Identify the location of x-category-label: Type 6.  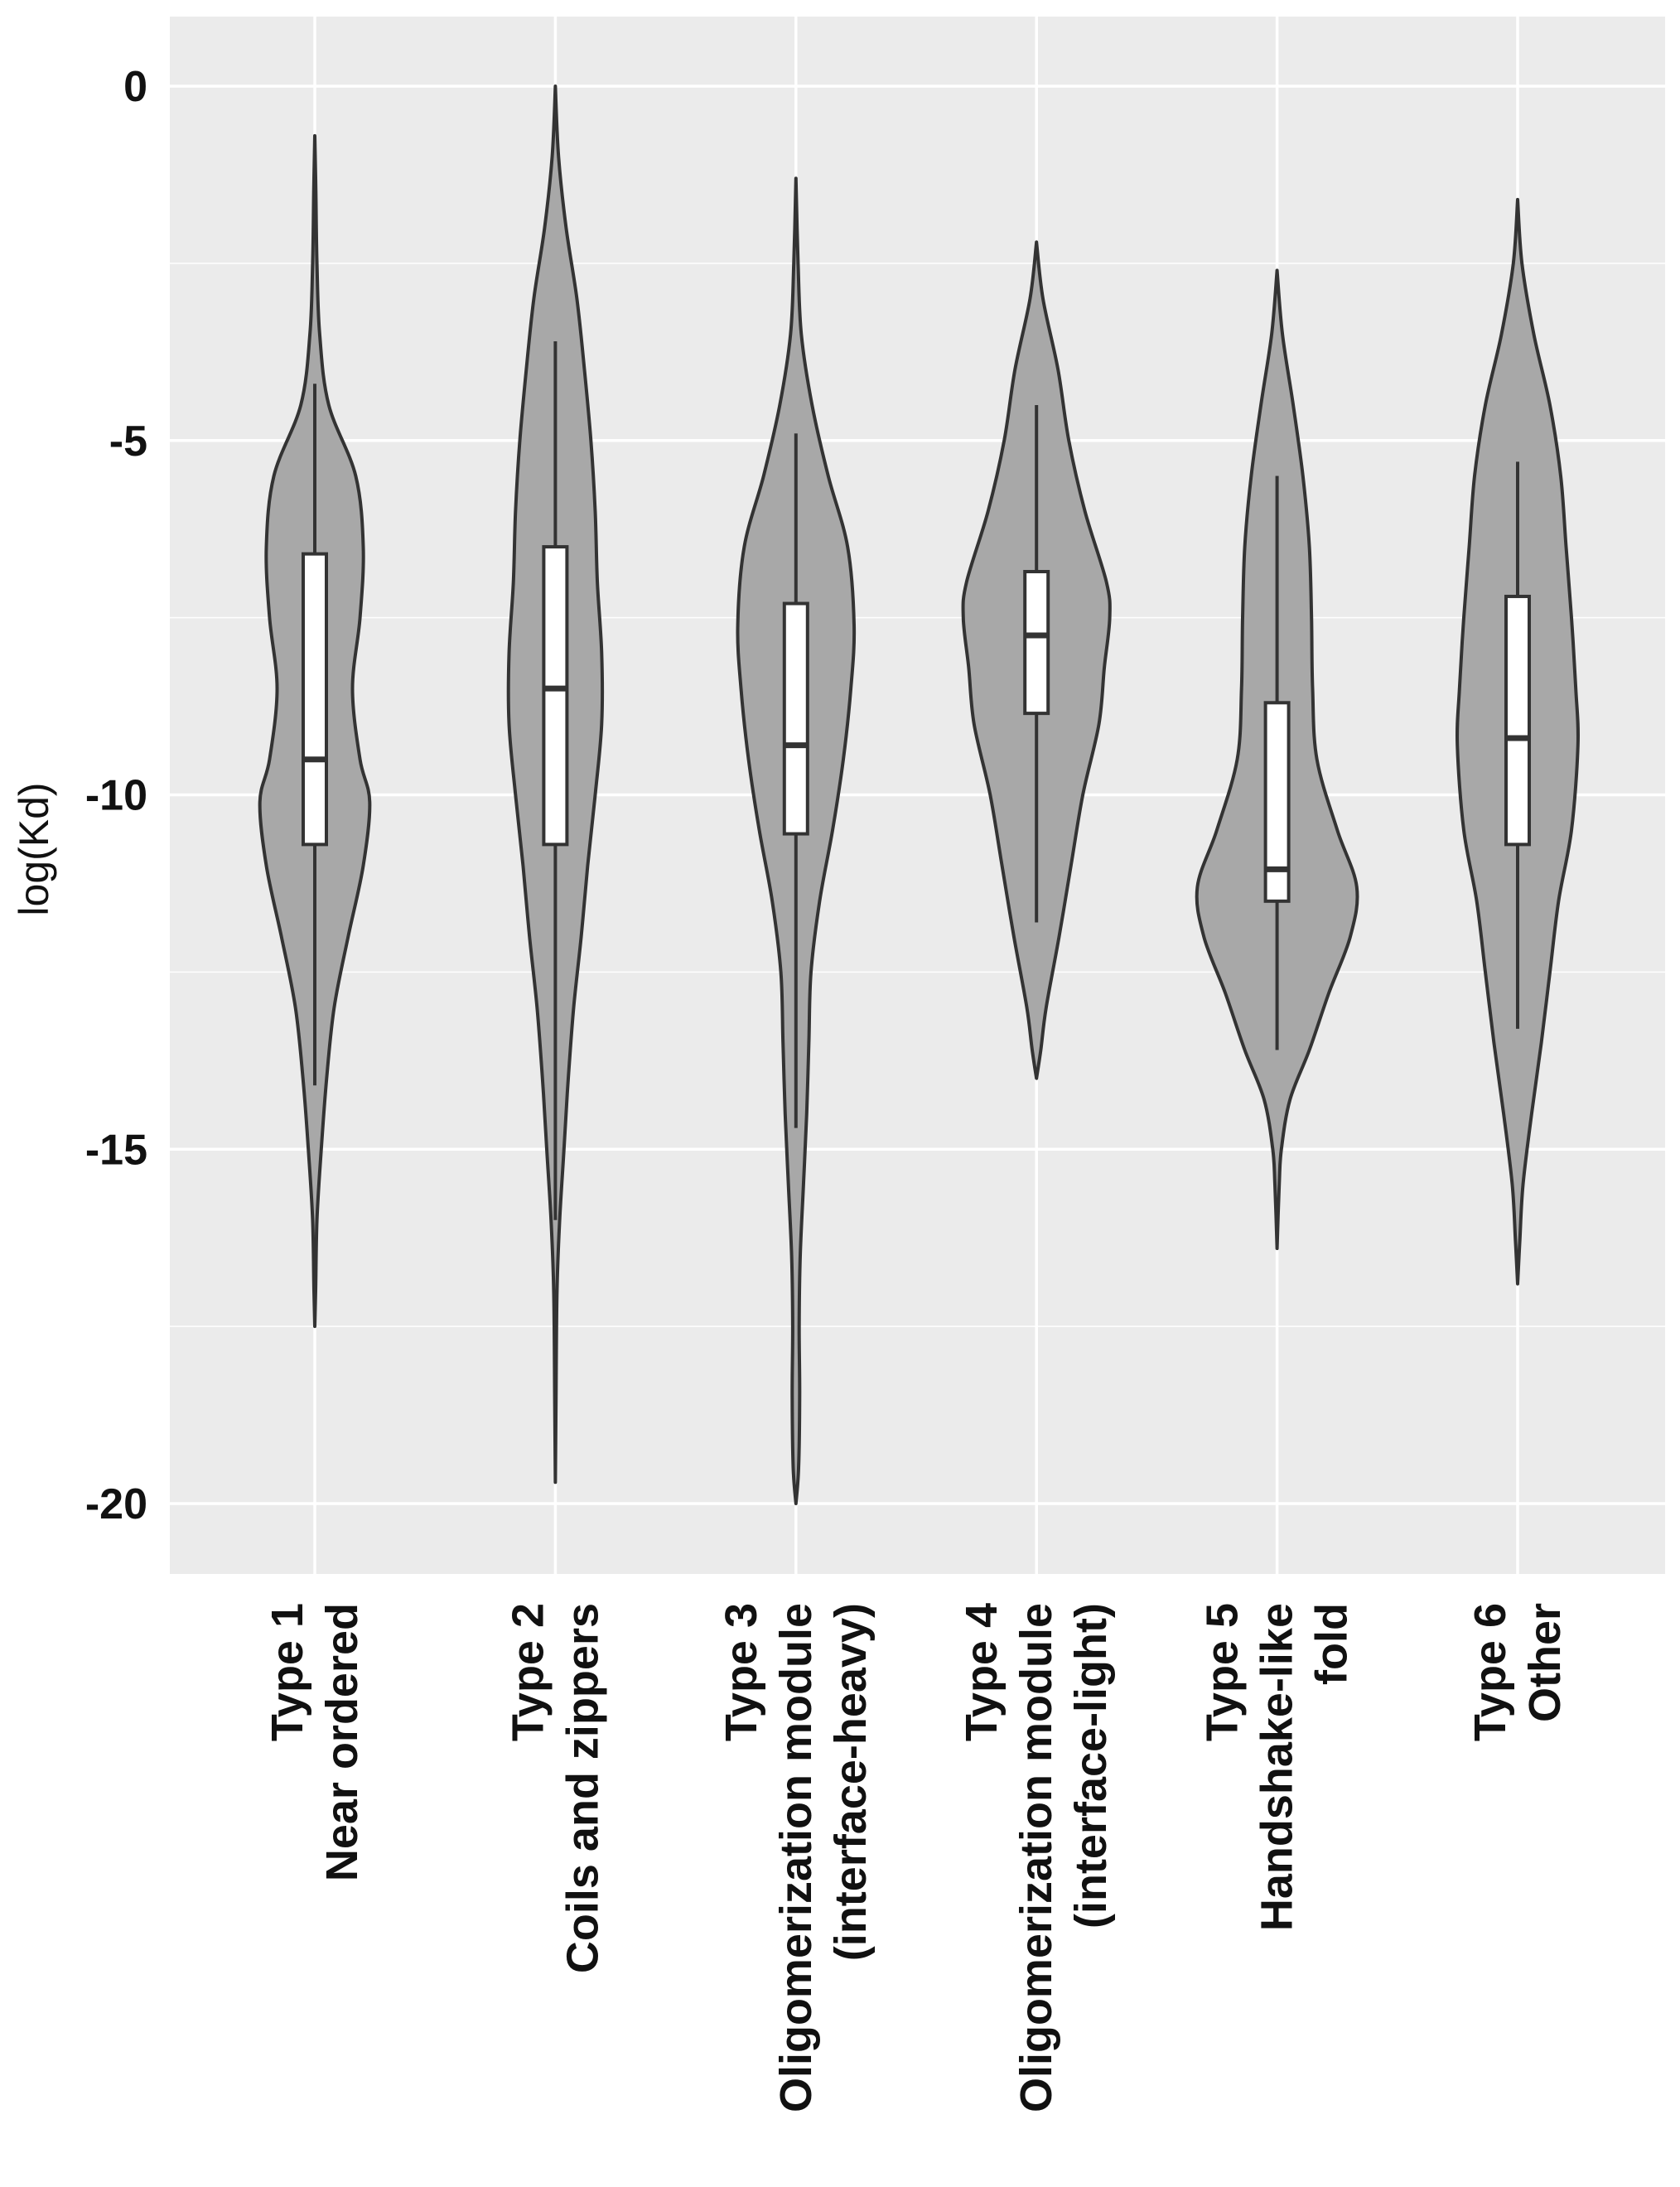
(1490, 1672).